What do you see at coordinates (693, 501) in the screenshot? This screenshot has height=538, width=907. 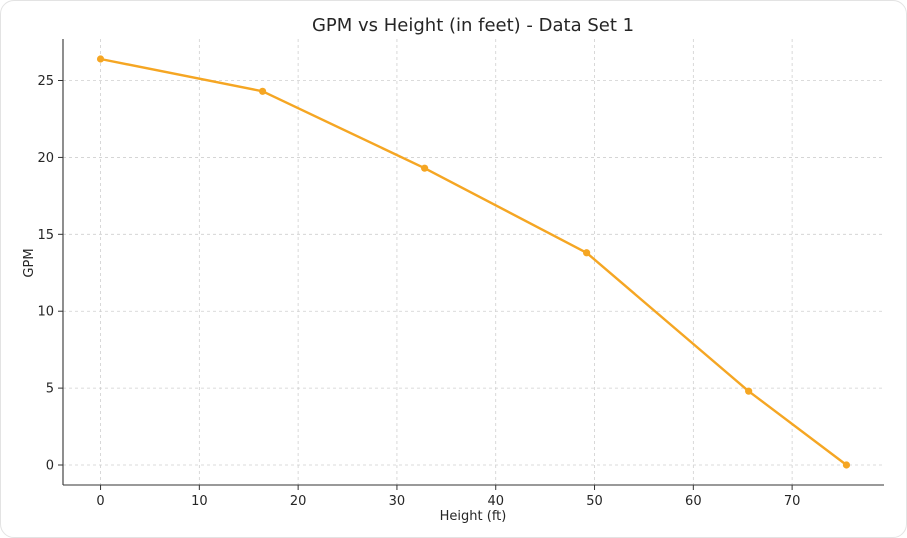 I see `x-tick-label: 60` at bounding box center [693, 501].